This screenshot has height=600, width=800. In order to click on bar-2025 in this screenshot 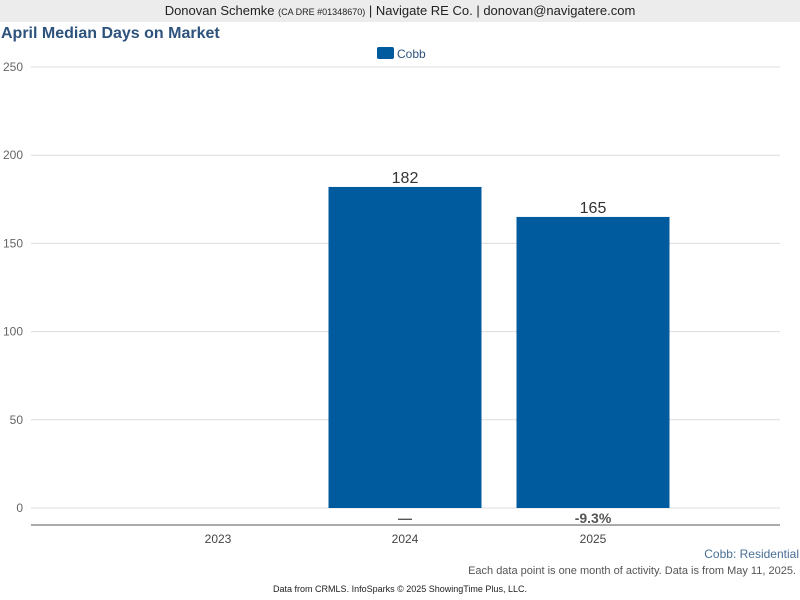, I will do `click(593, 362)`.